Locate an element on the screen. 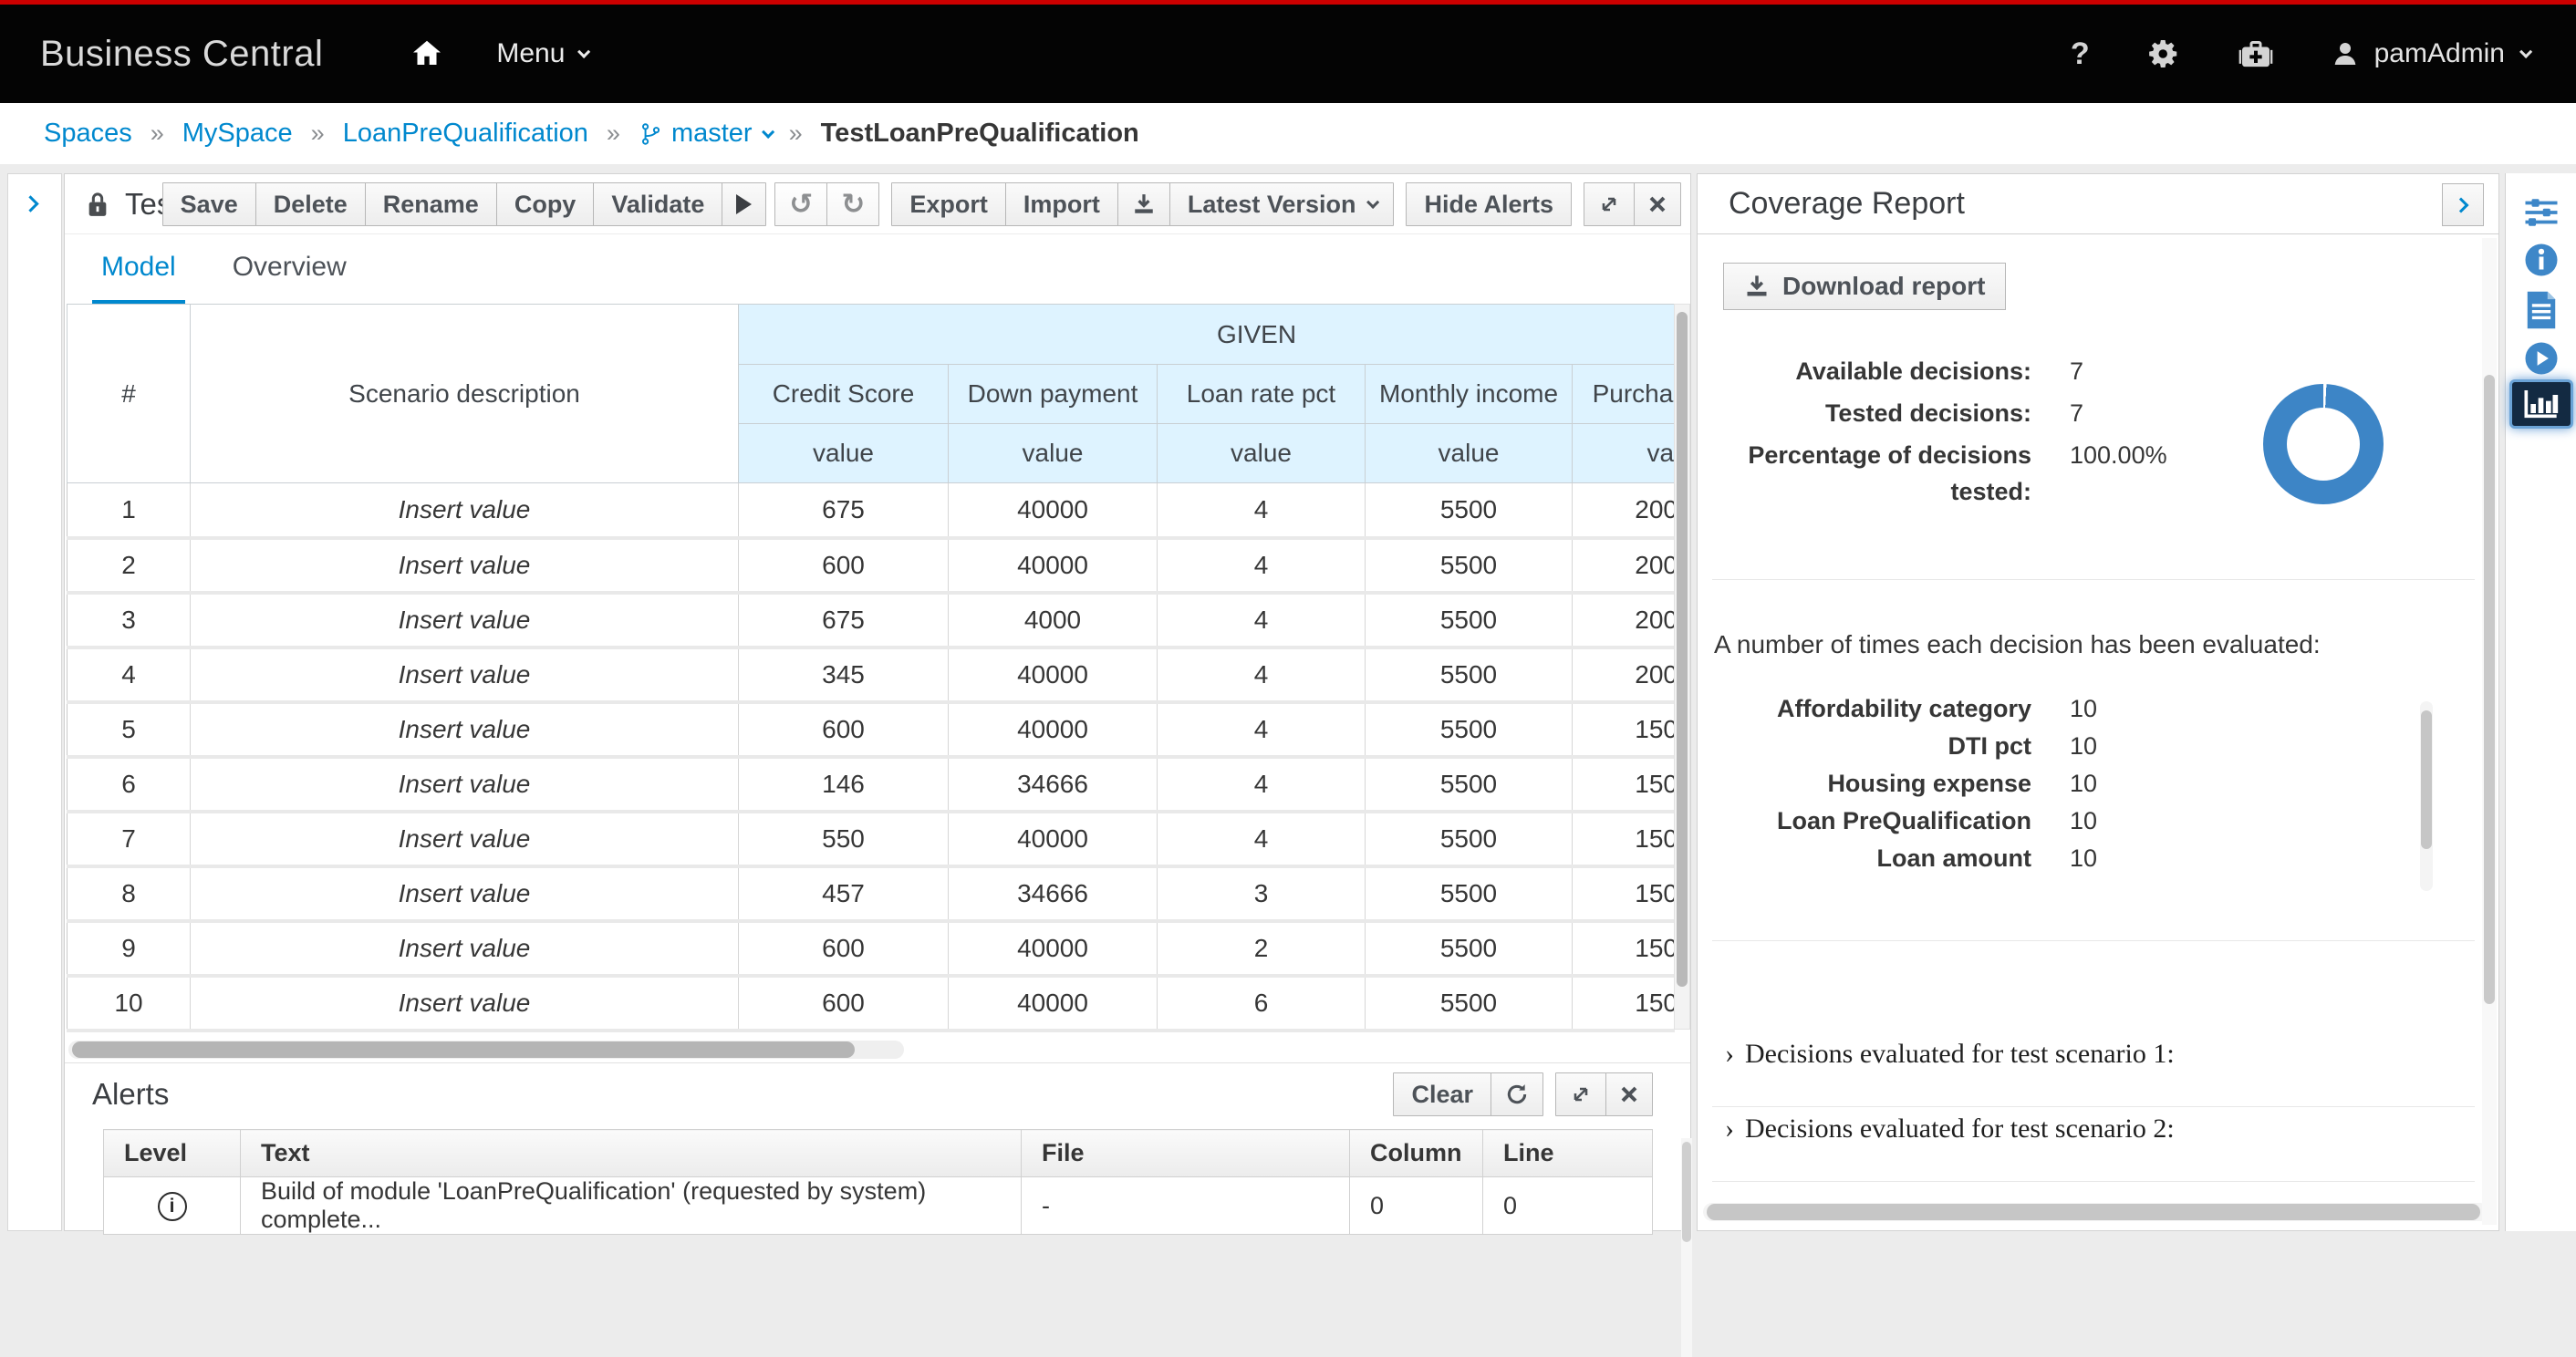 This screenshot has width=2576, height=1357. alerts-refresh-button is located at coordinates (1517, 1094).